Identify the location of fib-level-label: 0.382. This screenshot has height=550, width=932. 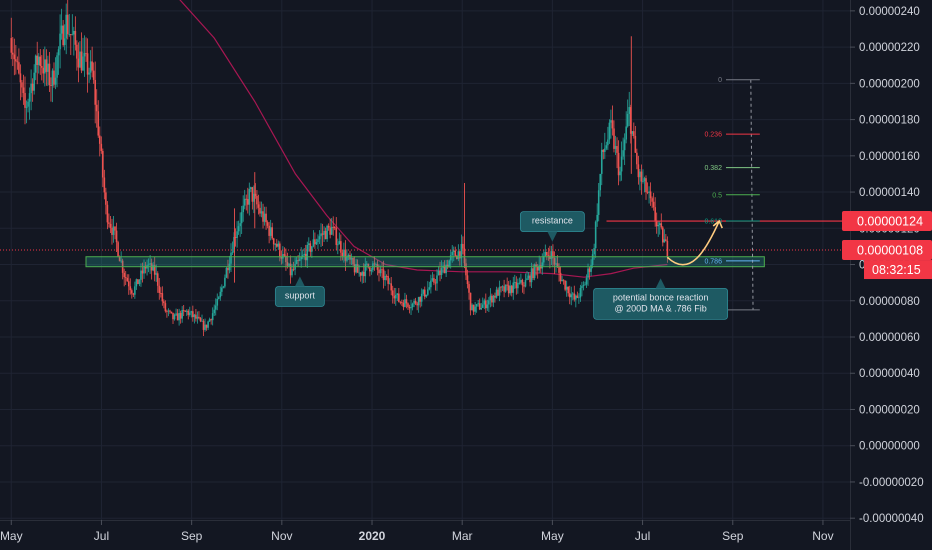
(713, 168).